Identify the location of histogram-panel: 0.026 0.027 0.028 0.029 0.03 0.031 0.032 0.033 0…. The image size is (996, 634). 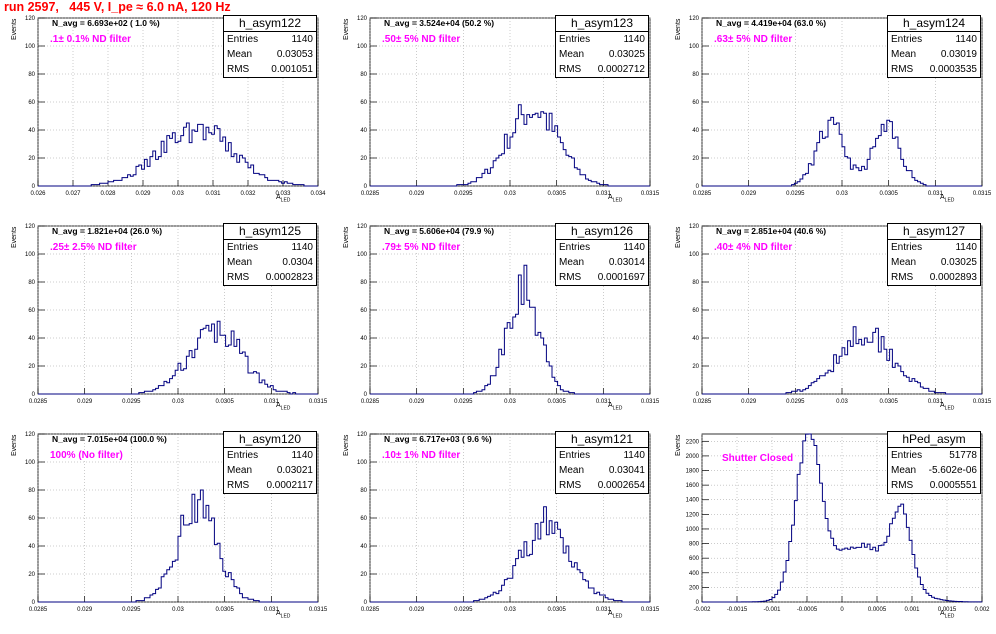
(166, 115).